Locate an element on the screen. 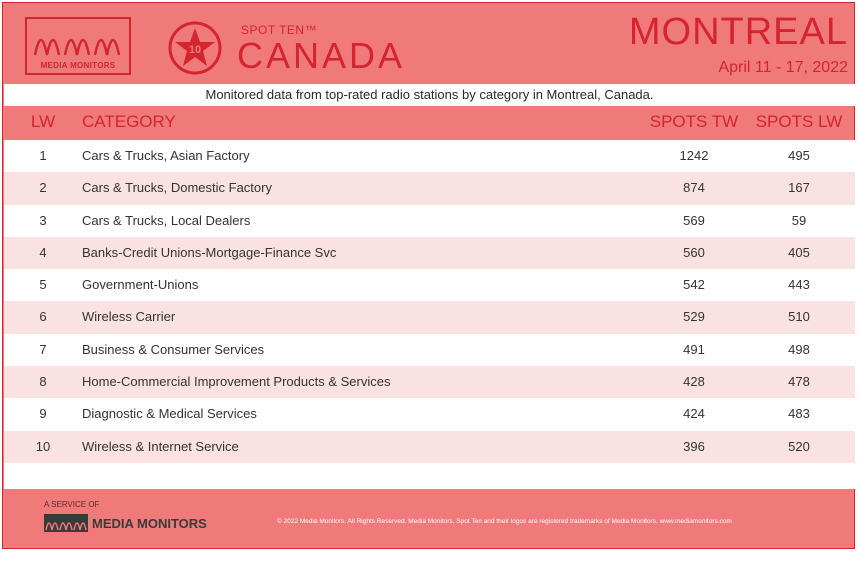 This screenshot has width=859, height=564. spots-tw-cell: 1242 is located at coordinates (694, 155).